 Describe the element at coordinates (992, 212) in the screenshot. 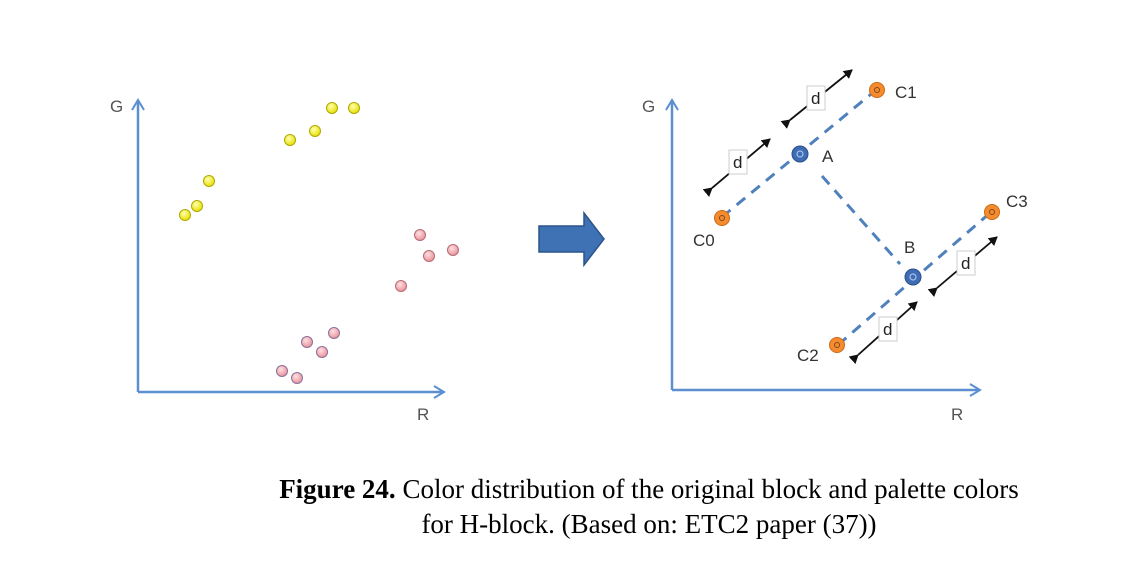

I see `point-c3` at that location.